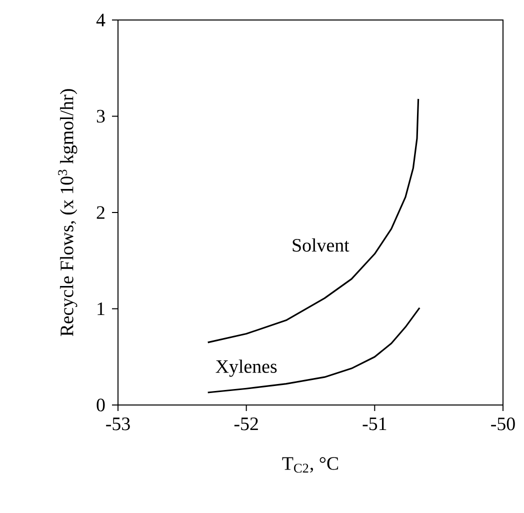 The height and width of the screenshot is (513, 524). Describe the element at coordinates (118, 424) in the screenshot. I see `x-tick-label: -53` at that location.